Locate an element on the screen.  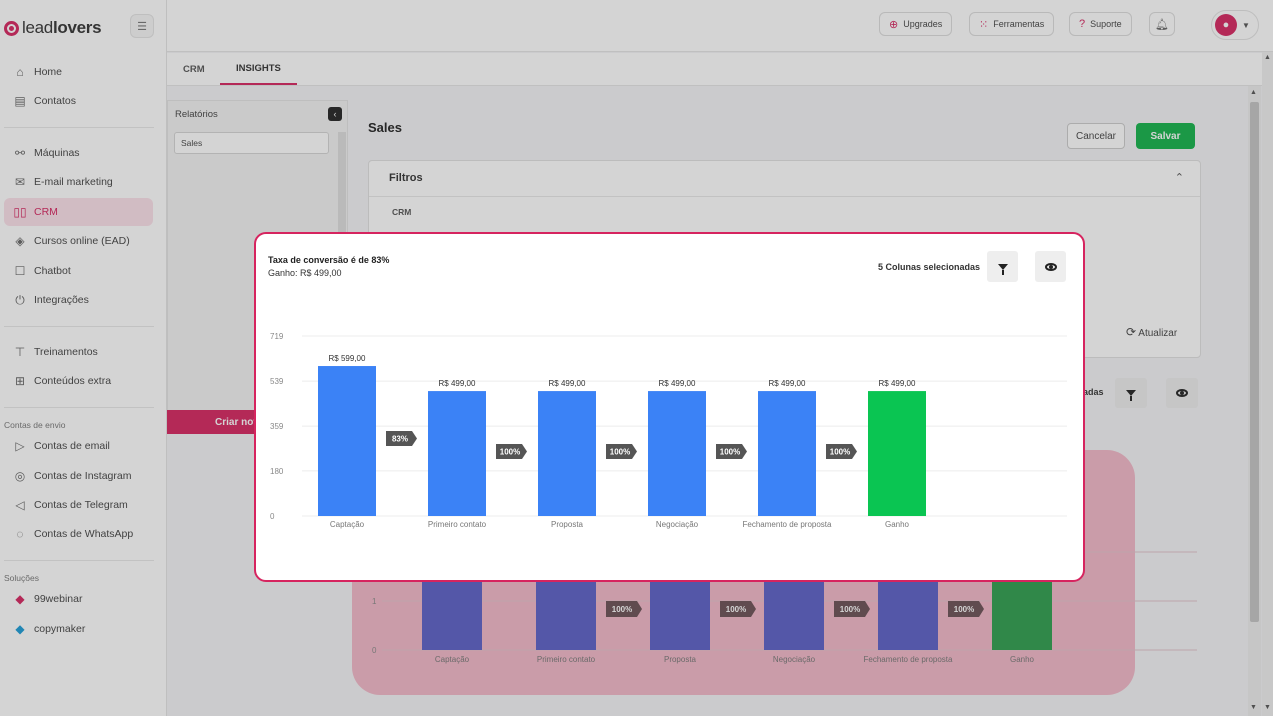
suporte-button: ? Suporte is located at coordinates (1100, 24).